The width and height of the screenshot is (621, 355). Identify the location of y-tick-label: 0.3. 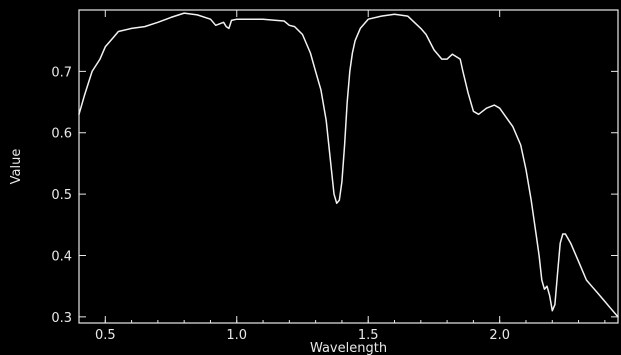
(61, 318).